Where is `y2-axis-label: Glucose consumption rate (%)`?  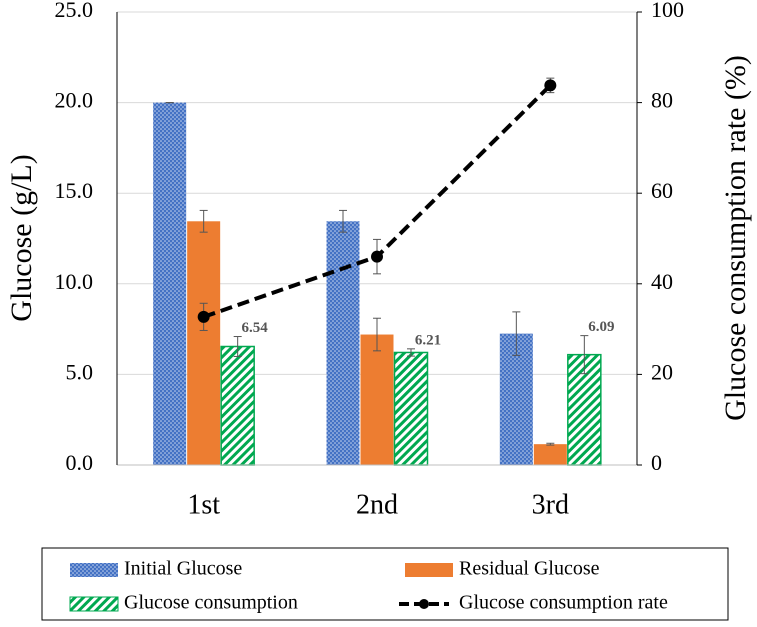 y2-axis-label: Glucose consumption rate (%) is located at coordinates (735, 238).